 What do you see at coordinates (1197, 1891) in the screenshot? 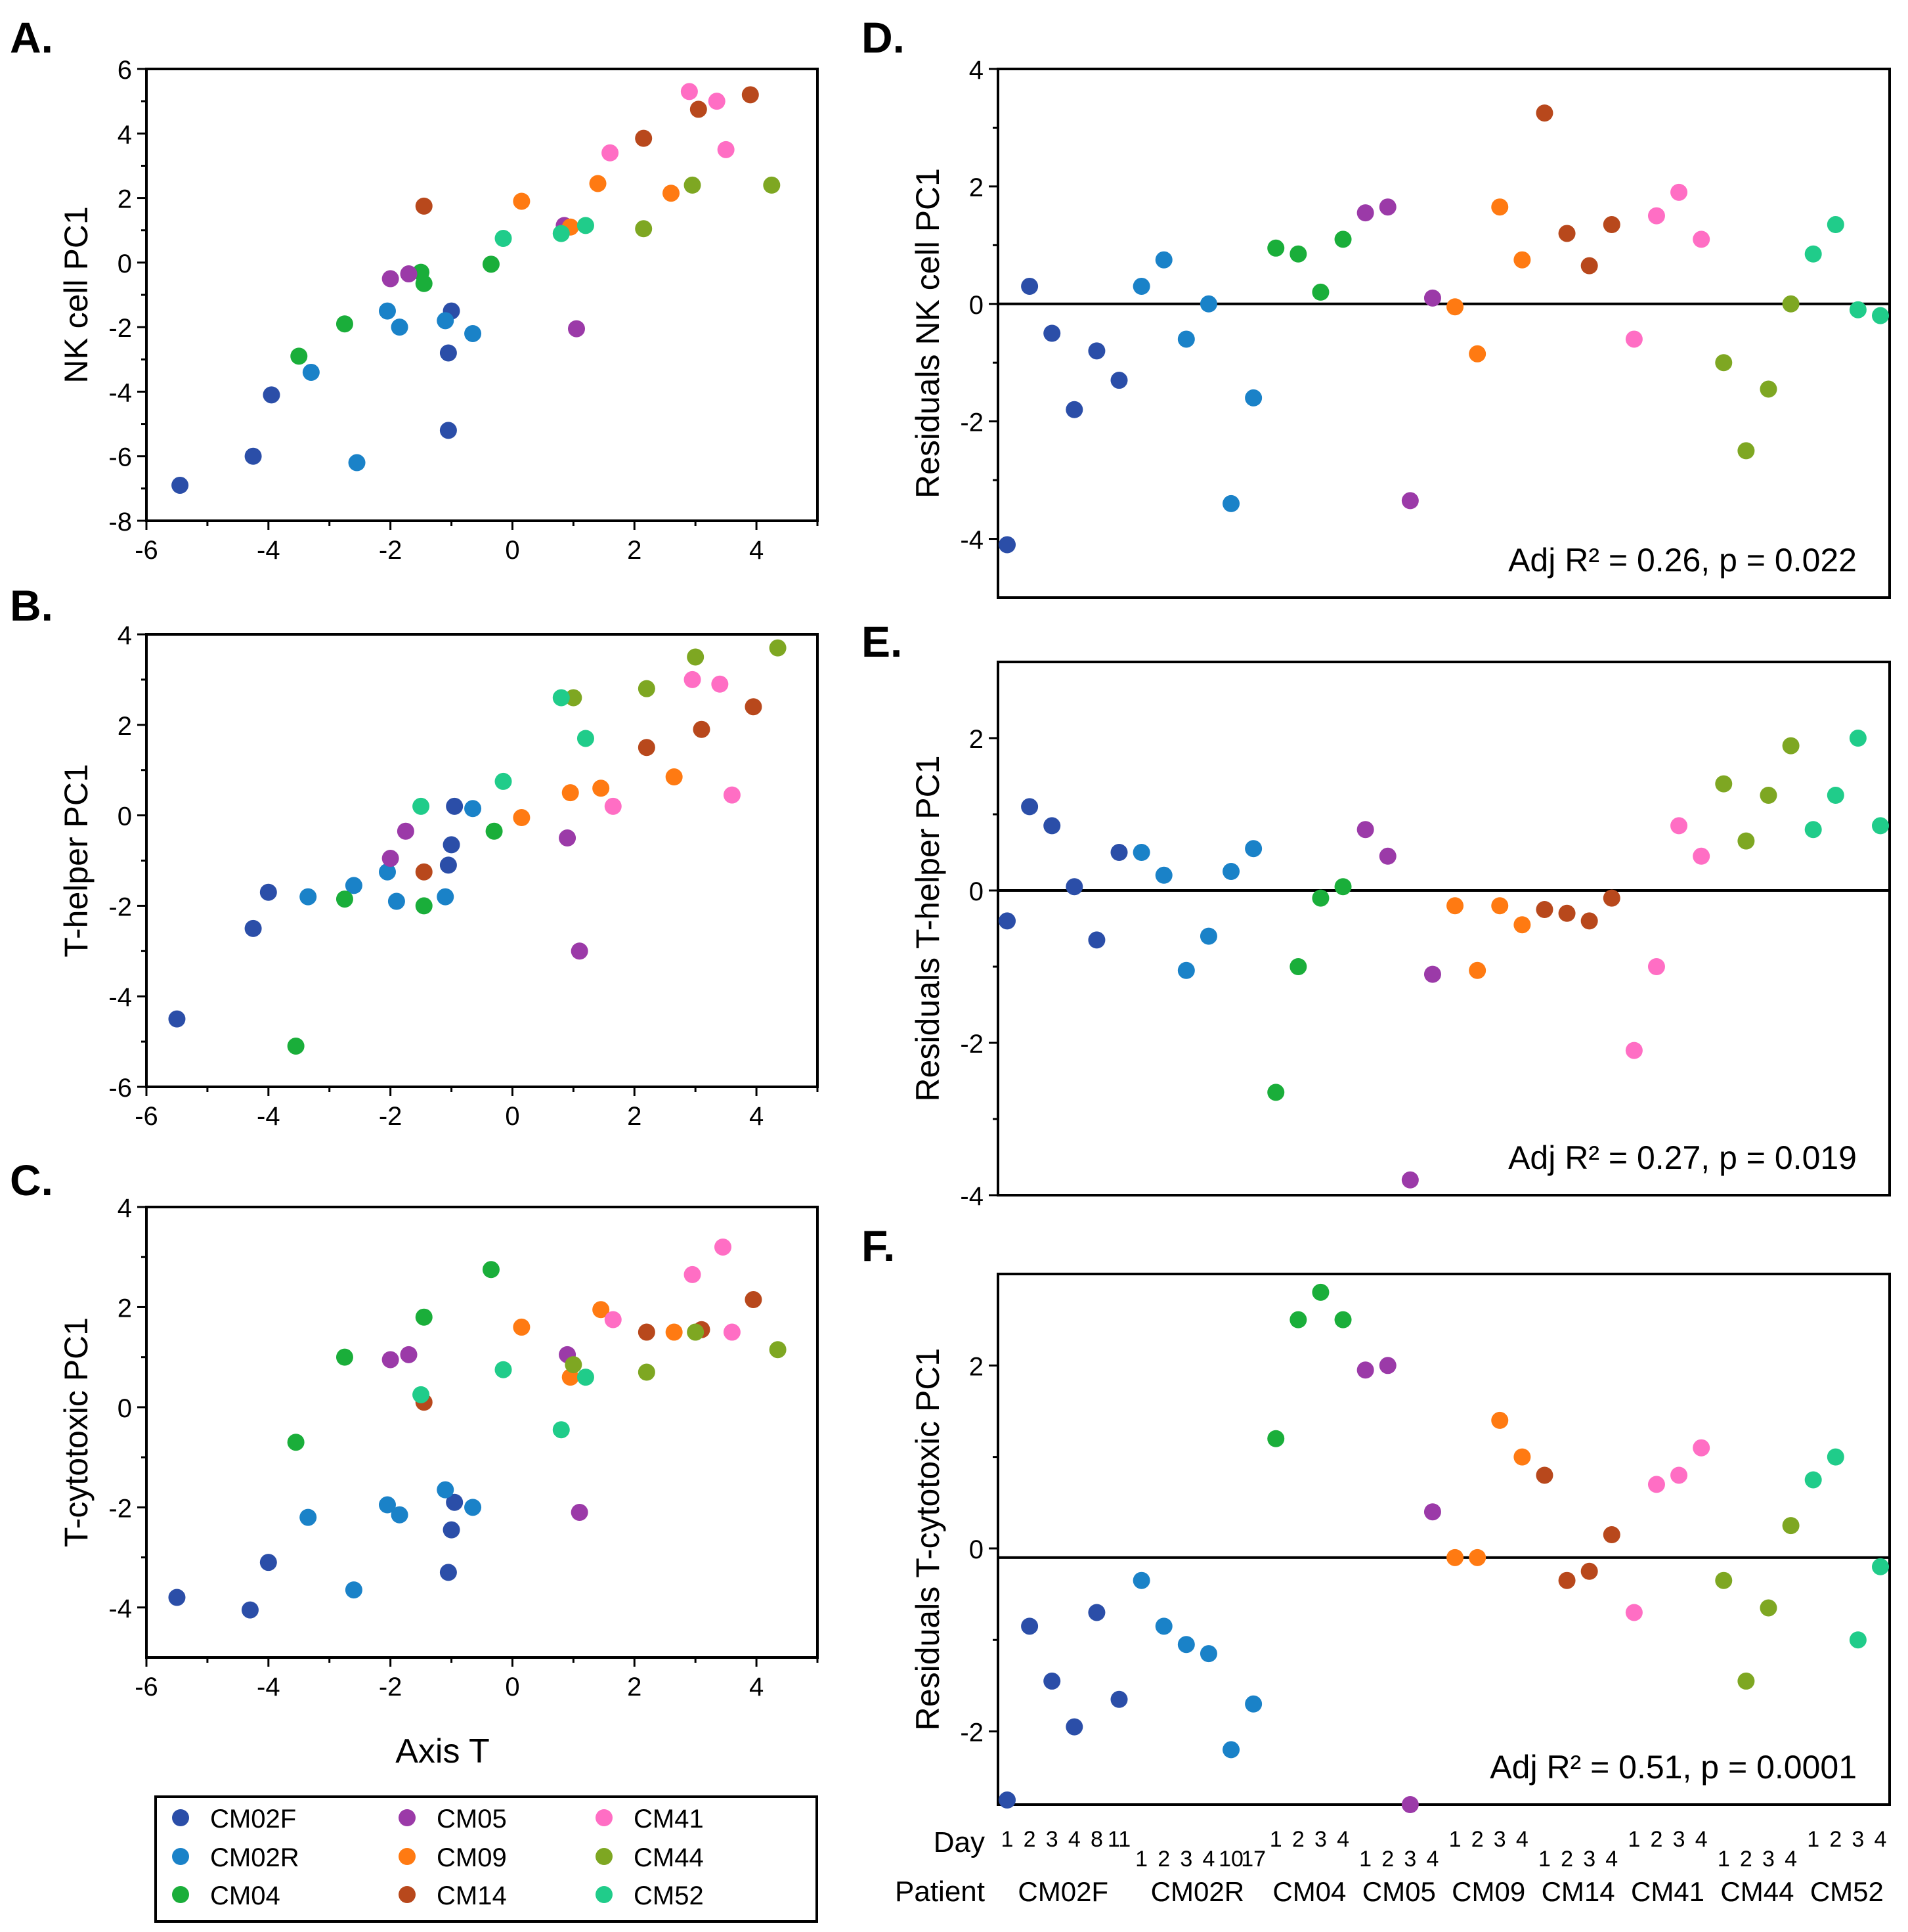
I see `patient-group-label: CM02R` at bounding box center [1197, 1891].